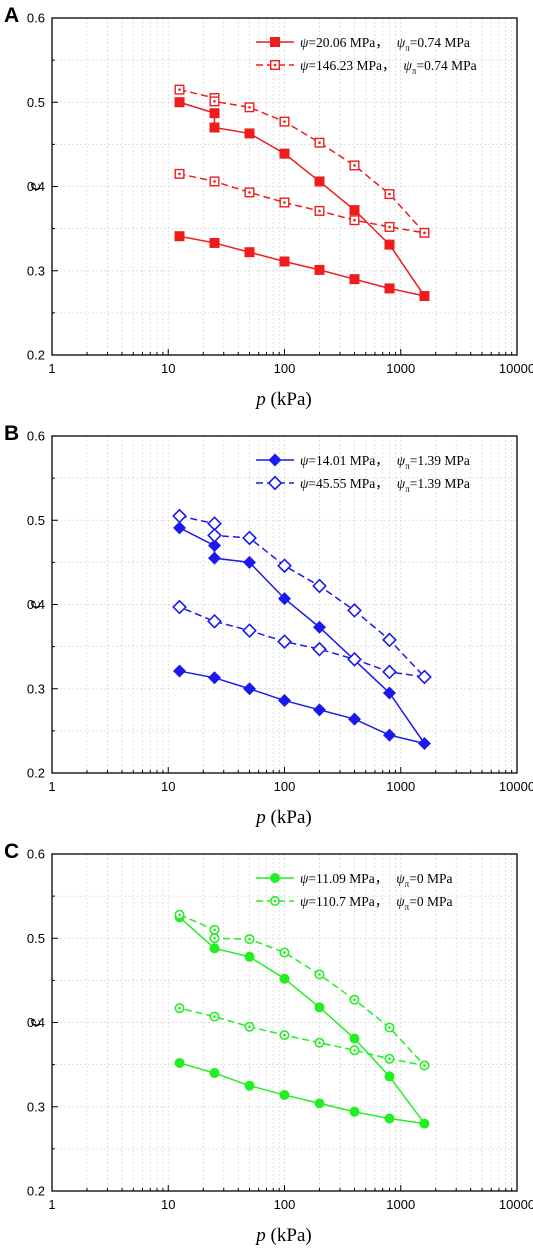 This screenshot has width=533, height=1252. Describe the element at coordinates (385, 485) in the screenshot. I see `legend-label: ψ=45.55 MPa， ψπ=1.39 MPa` at that location.